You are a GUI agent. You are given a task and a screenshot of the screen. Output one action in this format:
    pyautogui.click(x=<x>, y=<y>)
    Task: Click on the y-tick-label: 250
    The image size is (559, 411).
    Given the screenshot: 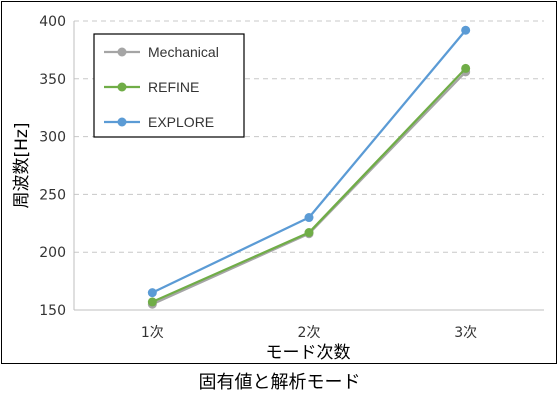 What is the action you would take?
    pyautogui.click(x=52, y=195)
    